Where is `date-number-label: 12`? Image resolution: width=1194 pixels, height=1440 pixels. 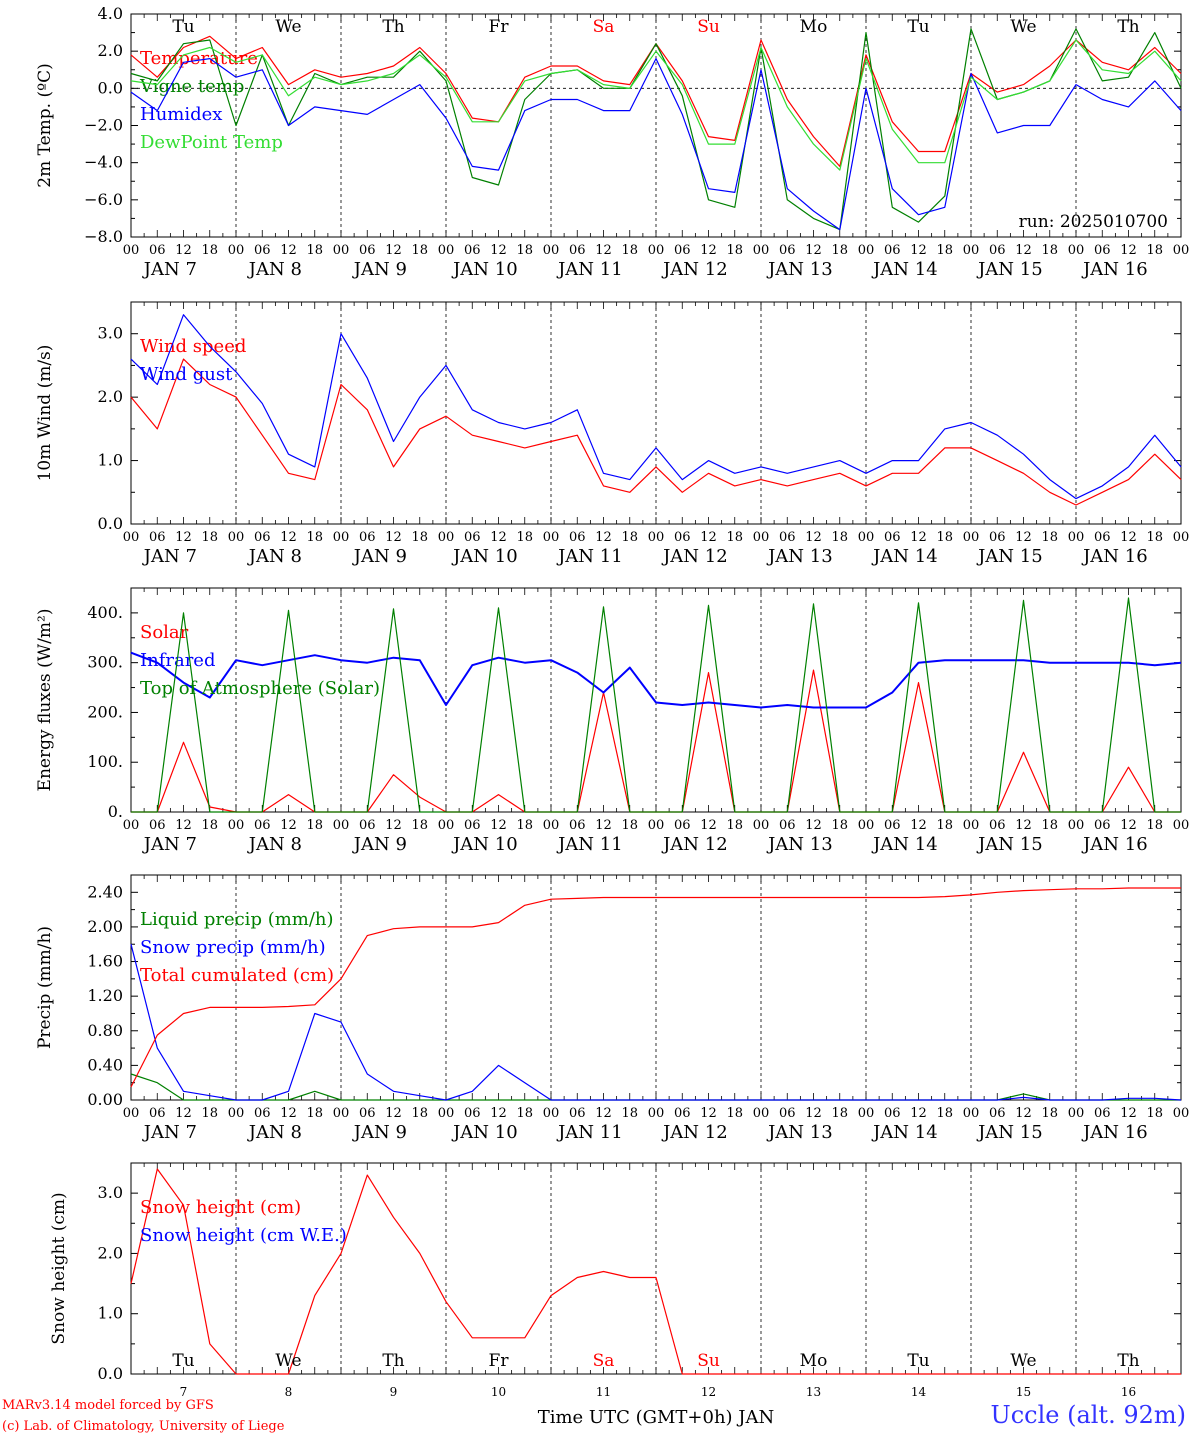 date-number-label: 12 is located at coordinates (708, 1392).